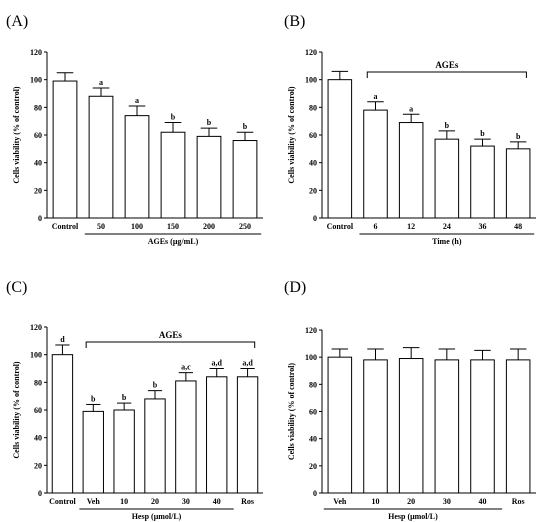  What do you see at coordinates (483, 226) in the screenshot?
I see `x-tick-label: 36` at bounding box center [483, 226].